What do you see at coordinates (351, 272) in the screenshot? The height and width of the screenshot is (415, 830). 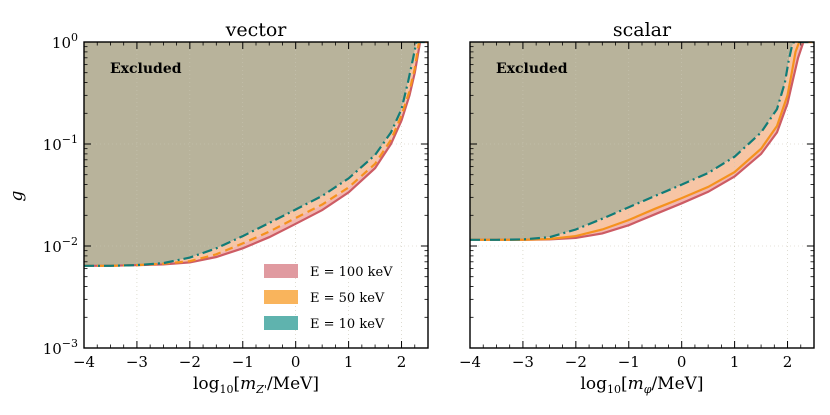 I see `legend-label-1: E = 100 keV` at bounding box center [351, 272].